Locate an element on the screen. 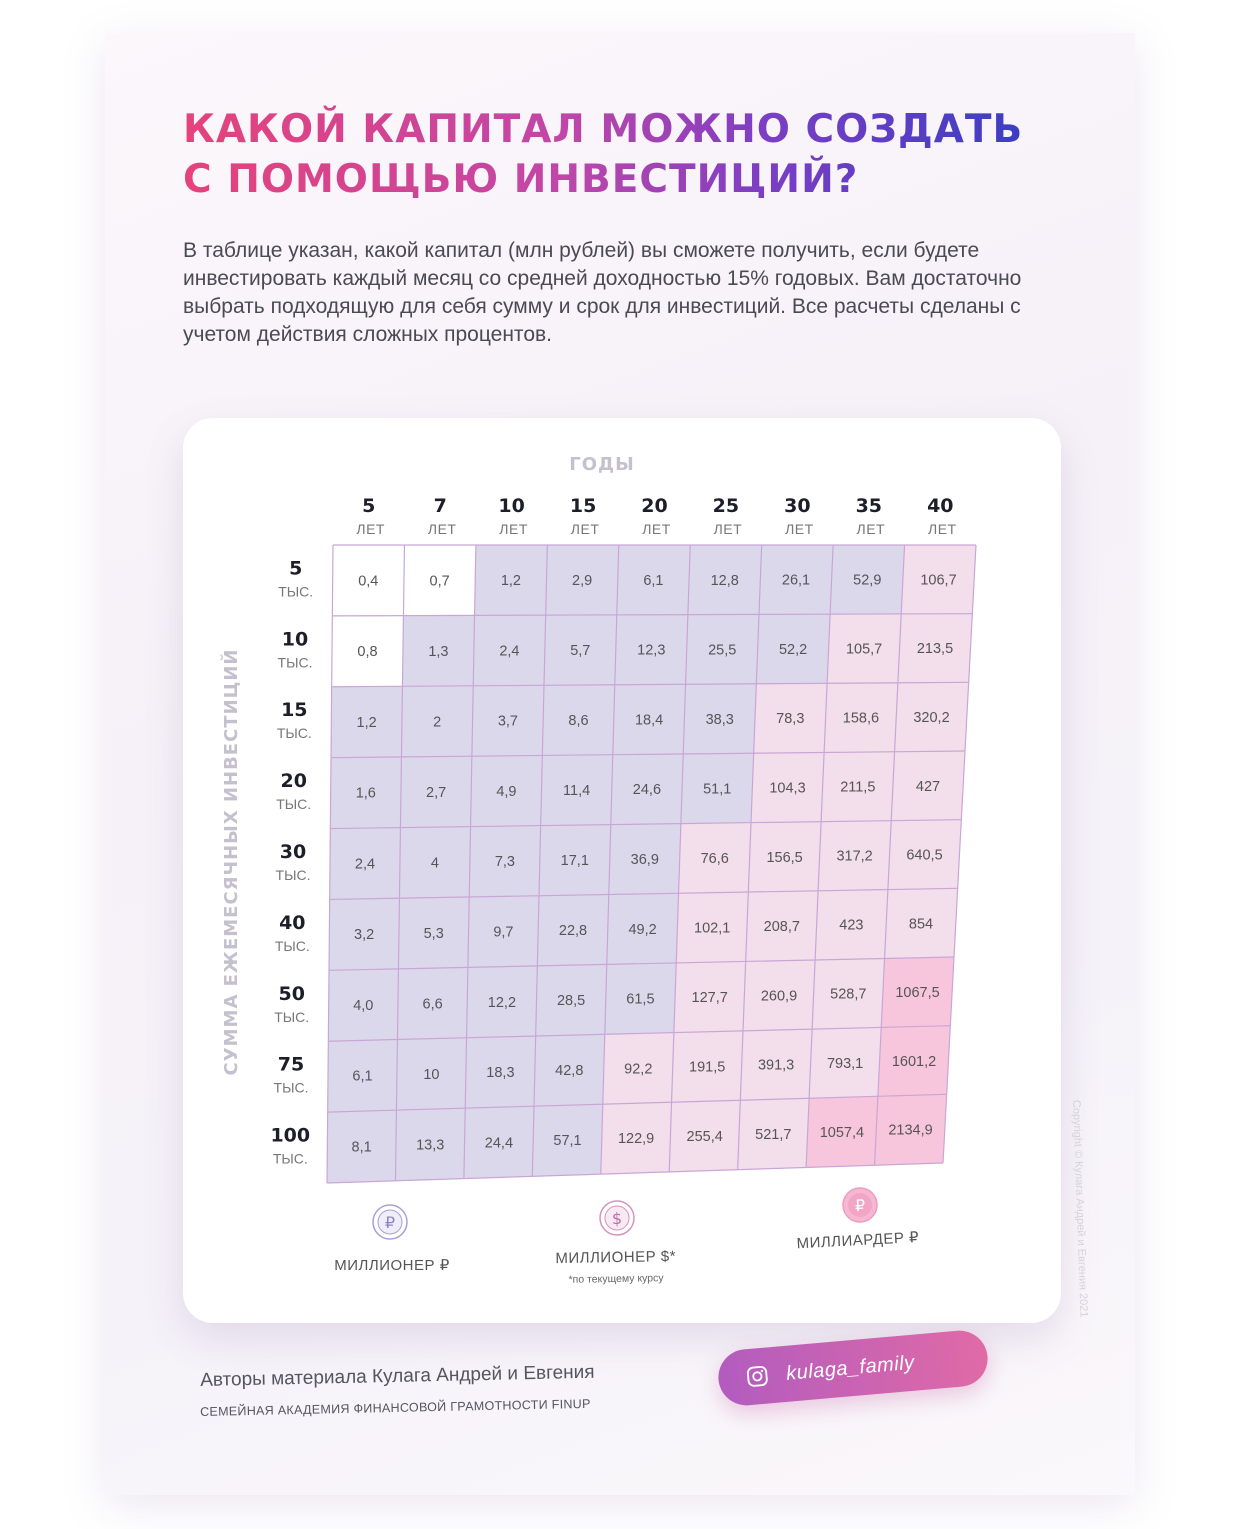  ruble-filled-coin-icon: ₽ is located at coordinates (860, 1205).